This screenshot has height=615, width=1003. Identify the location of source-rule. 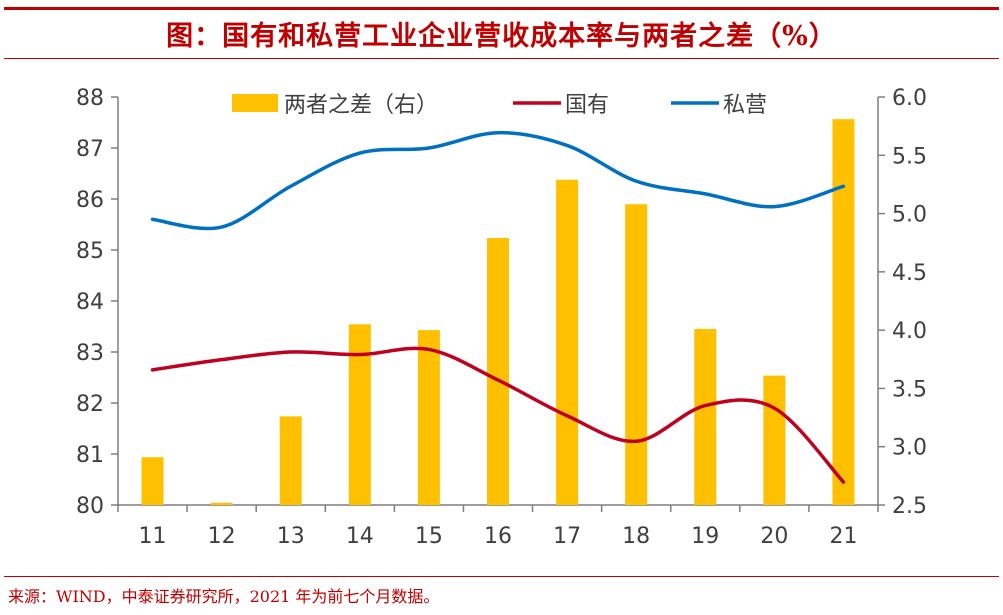
(501, 576).